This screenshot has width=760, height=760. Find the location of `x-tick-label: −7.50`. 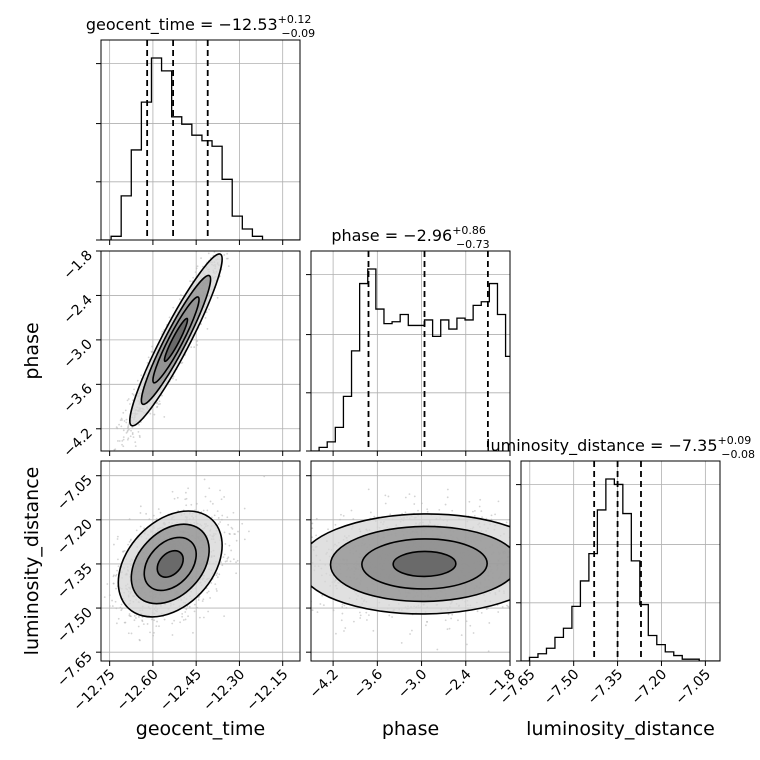

x-tick-label: −7.50 is located at coordinates (562, 688).